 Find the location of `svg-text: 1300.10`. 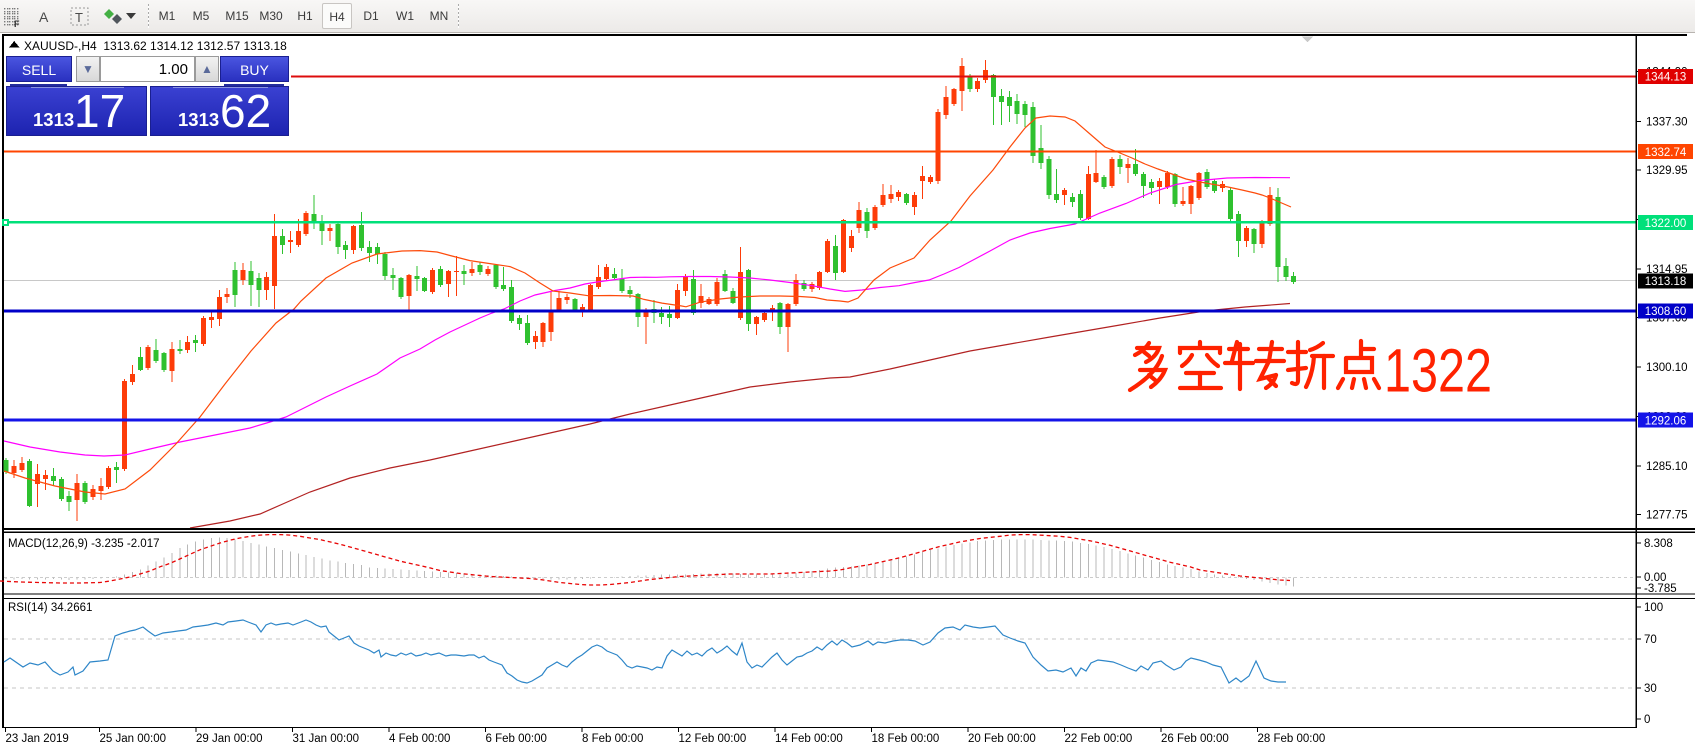

svg-text: 1300.10 is located at coordinates (1667, 368).